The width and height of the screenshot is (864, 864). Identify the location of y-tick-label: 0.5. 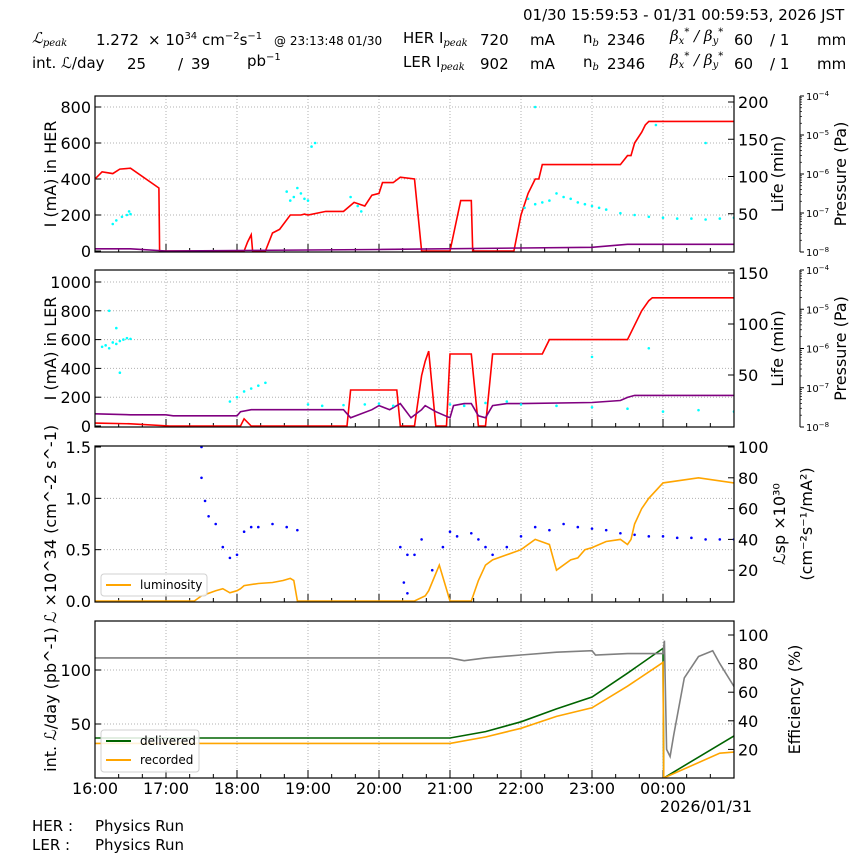
(78, 550).